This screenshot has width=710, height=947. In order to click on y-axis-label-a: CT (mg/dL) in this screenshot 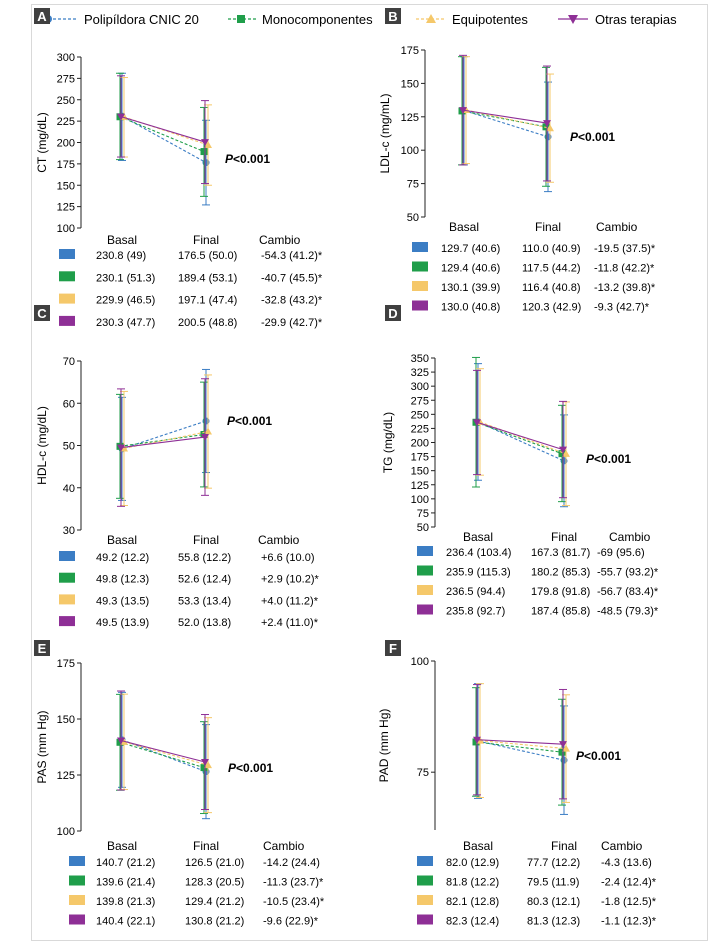, I will do `click(42, 142)`.